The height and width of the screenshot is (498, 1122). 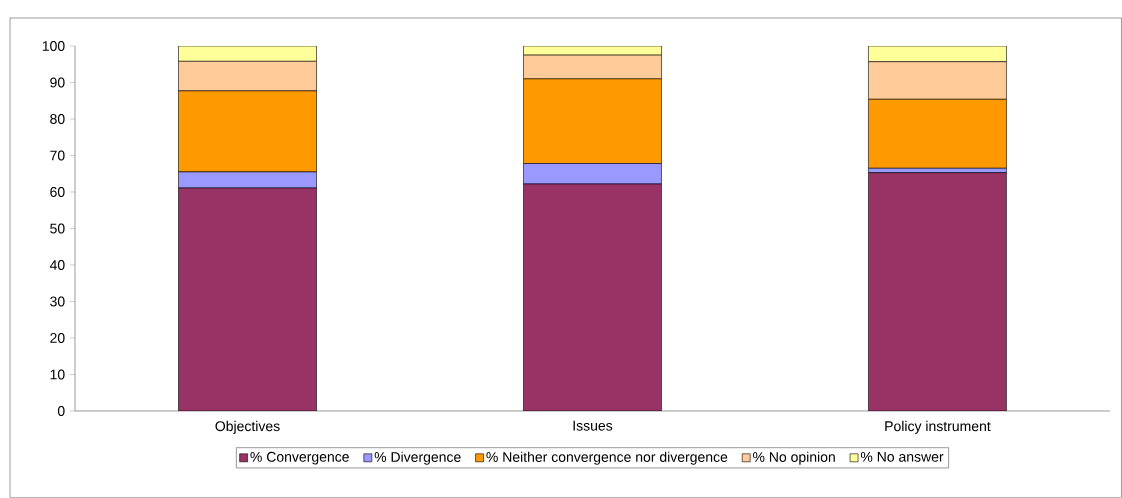 I want to click on legend-label: % Convergence, so click(x=299, y=458).